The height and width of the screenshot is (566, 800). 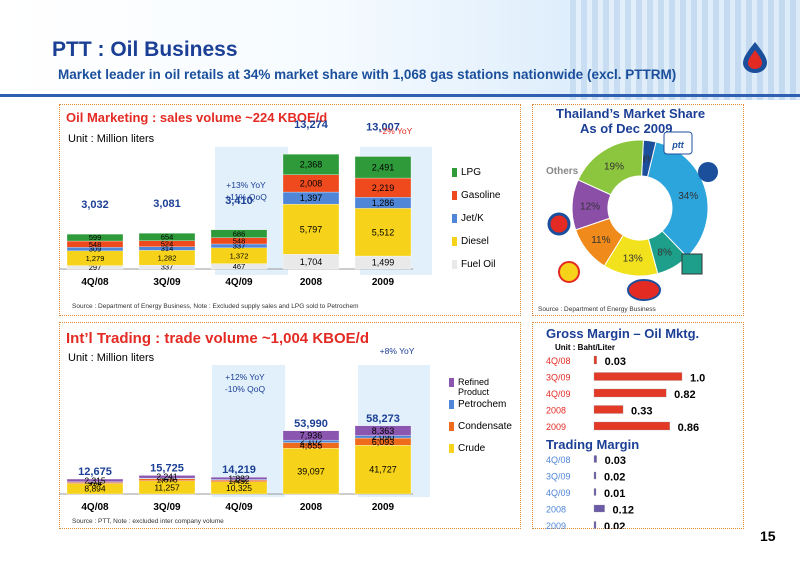 I want to click on x-tick-4q-09: 4Q/09, so click(x=239, y=507).